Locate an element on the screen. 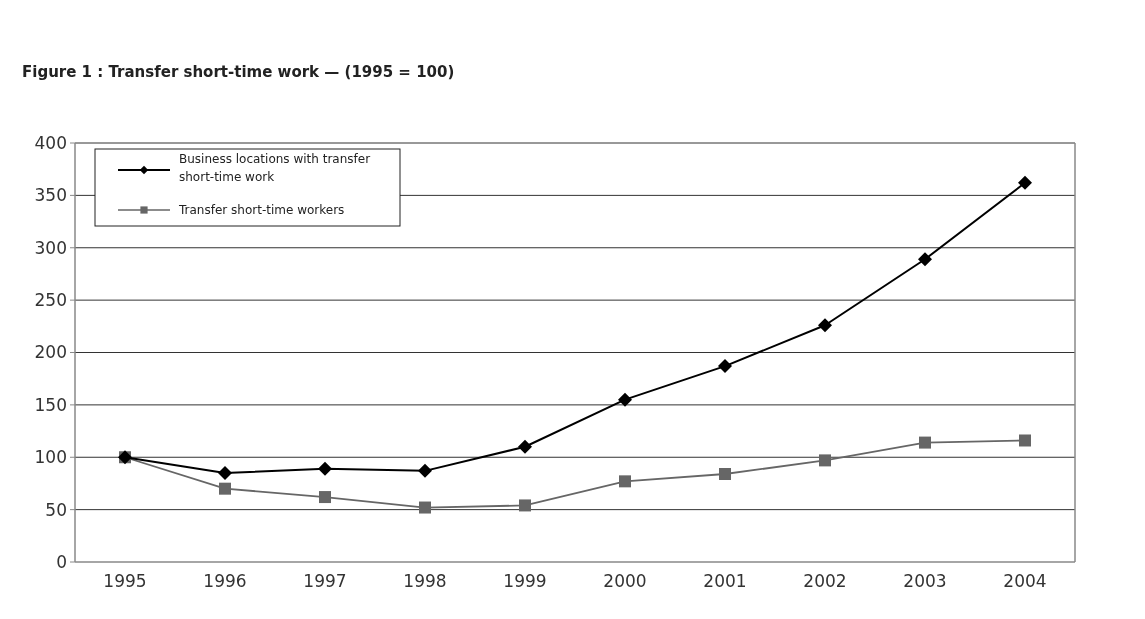 The height and width of the screenshot is (619, 1145). x-tick-label: 2002 is located at coordinates (825, 581).